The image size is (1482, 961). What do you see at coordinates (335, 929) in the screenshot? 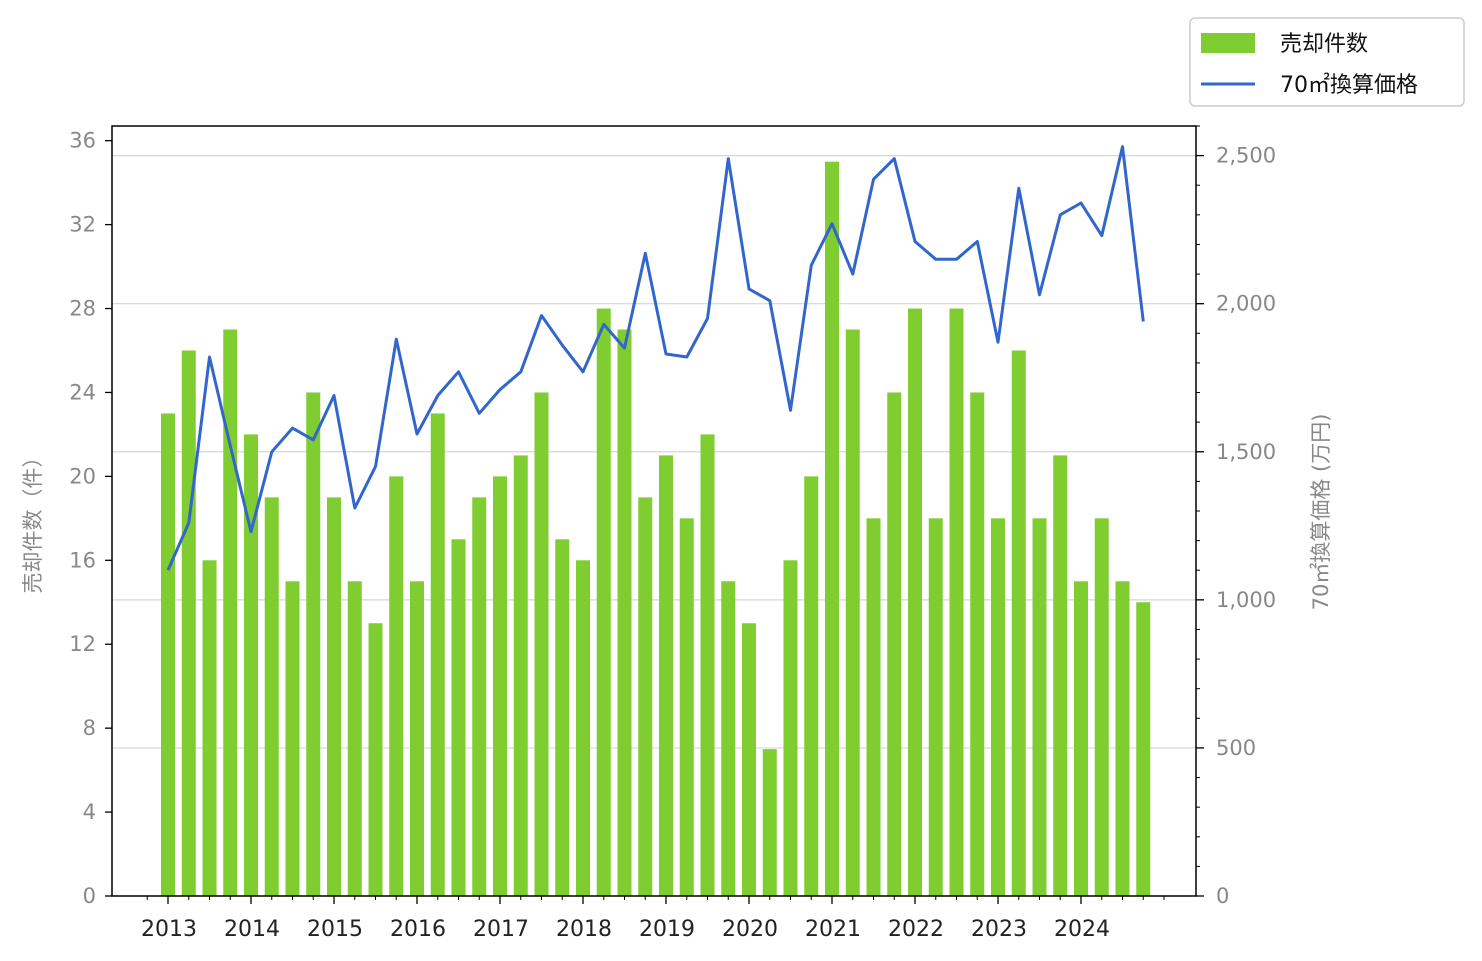
I see `x-tick-label: 2015` at bounding box center [335, 929].